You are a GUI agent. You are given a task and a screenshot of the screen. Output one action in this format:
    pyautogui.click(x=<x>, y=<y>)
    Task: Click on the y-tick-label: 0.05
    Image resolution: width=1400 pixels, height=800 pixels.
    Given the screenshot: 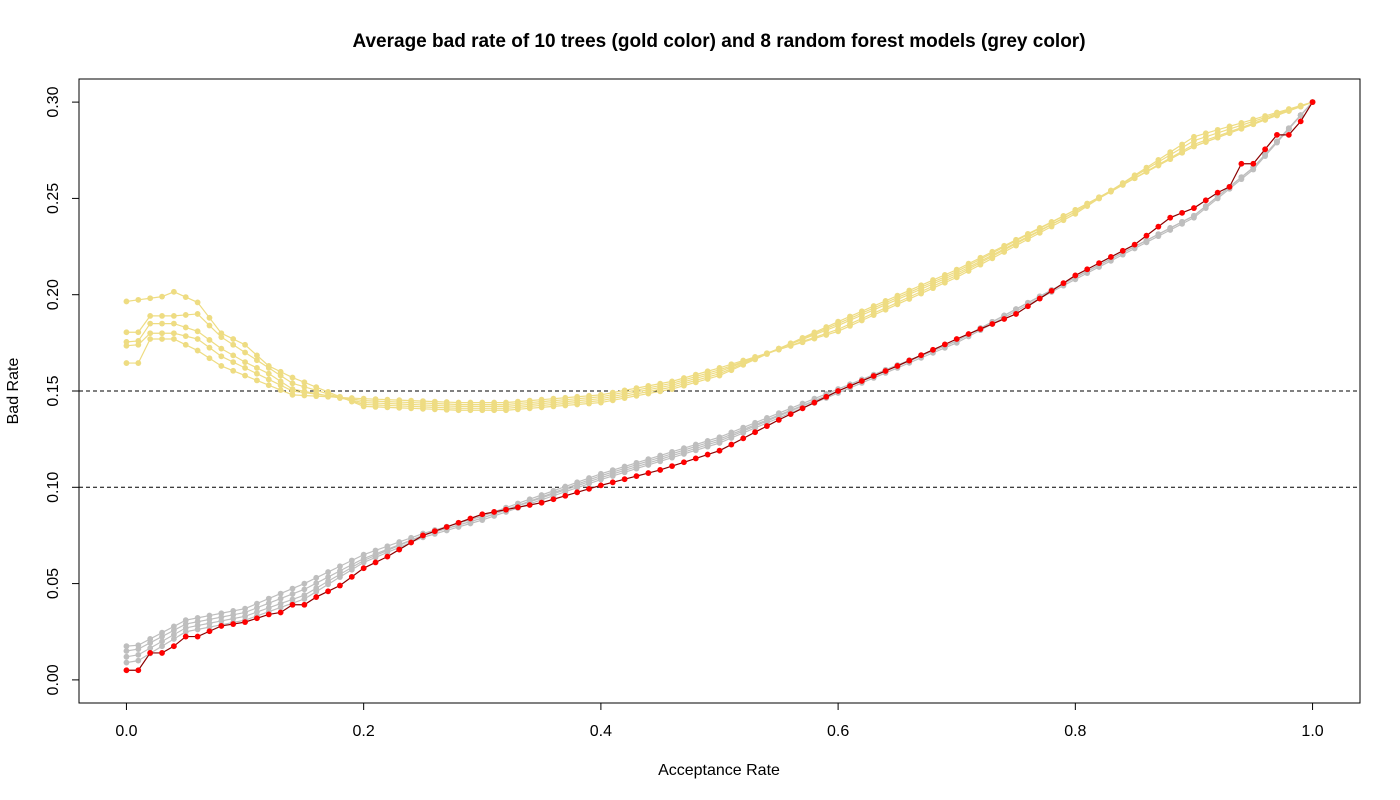 What is the action you would take?
    pyautogui.click(x=53, y=583)
    